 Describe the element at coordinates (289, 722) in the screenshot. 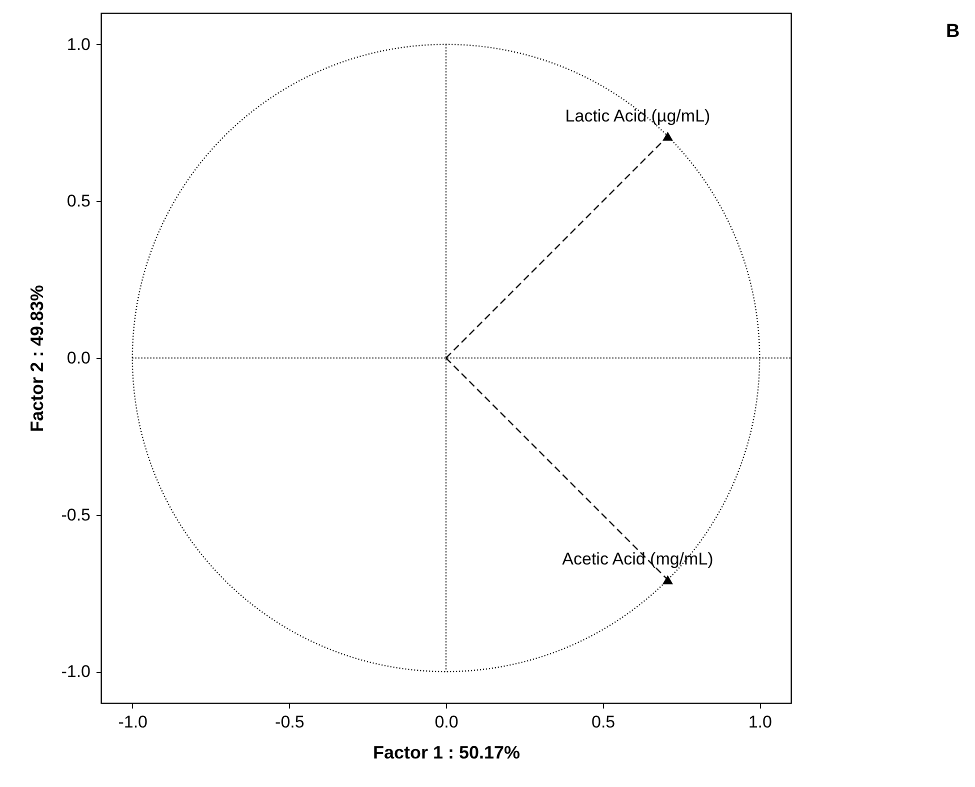

I see `x-tick-label: -0.5` at that location.